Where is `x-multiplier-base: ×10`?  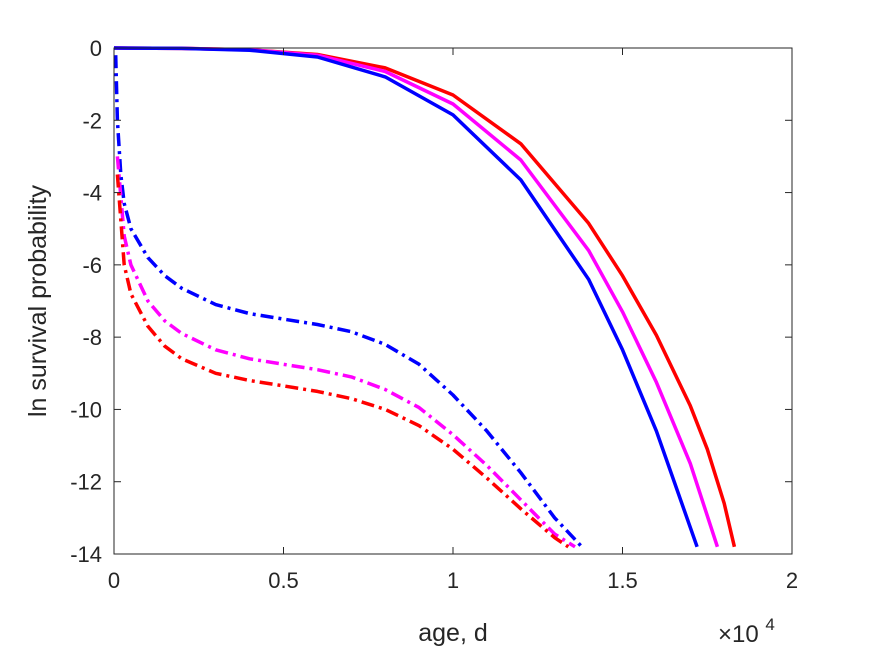 x-multiplier-base: ×10 is located at coordinates (738, 634).